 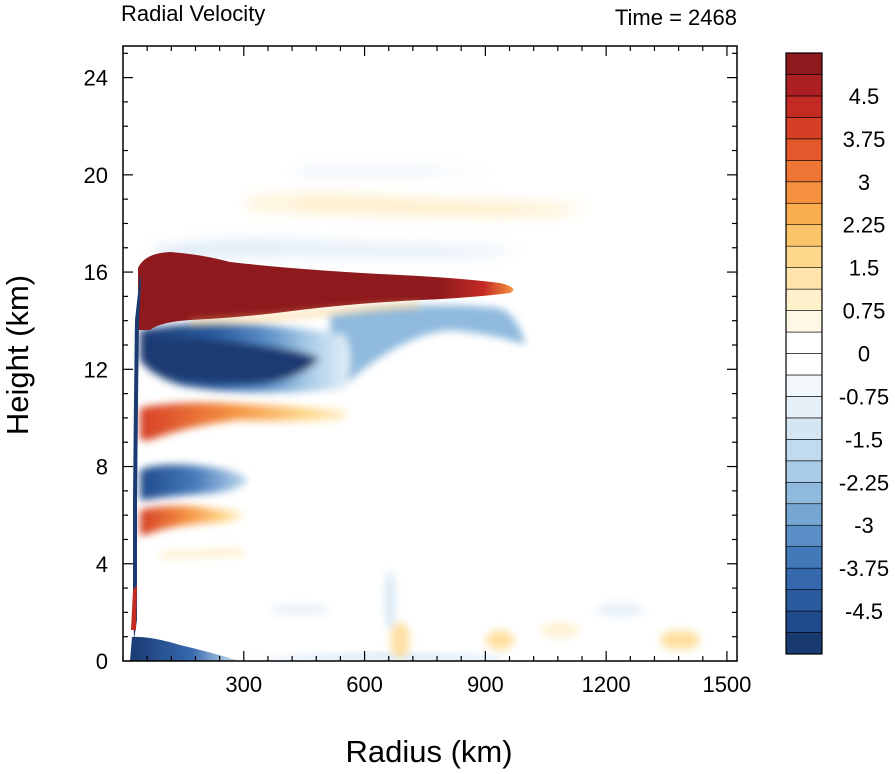 What do you see at coordinates (326, 291) in the screenshot?
I see `upper-outflow` at bounding box center [326, 291].